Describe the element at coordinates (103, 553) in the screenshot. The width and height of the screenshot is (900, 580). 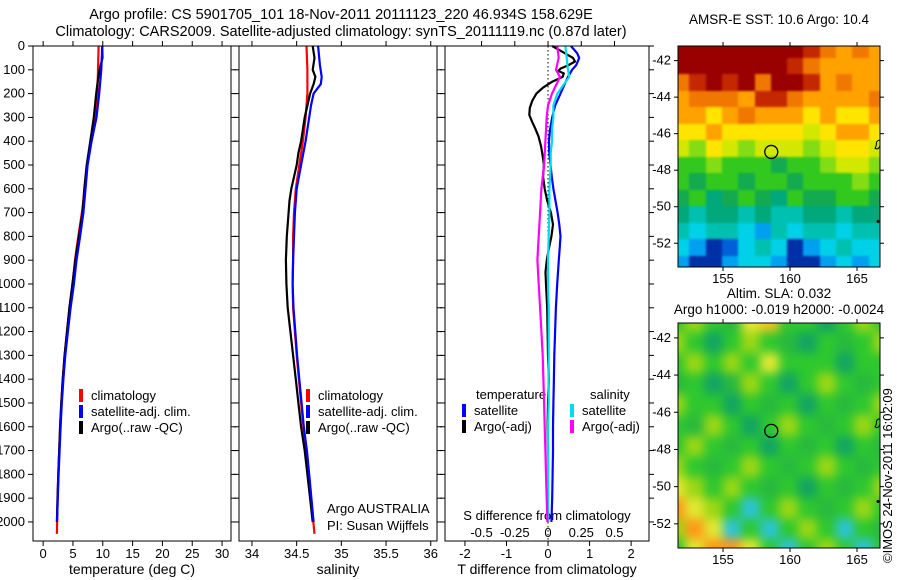
I see `x-tick-label: 10` at that location.